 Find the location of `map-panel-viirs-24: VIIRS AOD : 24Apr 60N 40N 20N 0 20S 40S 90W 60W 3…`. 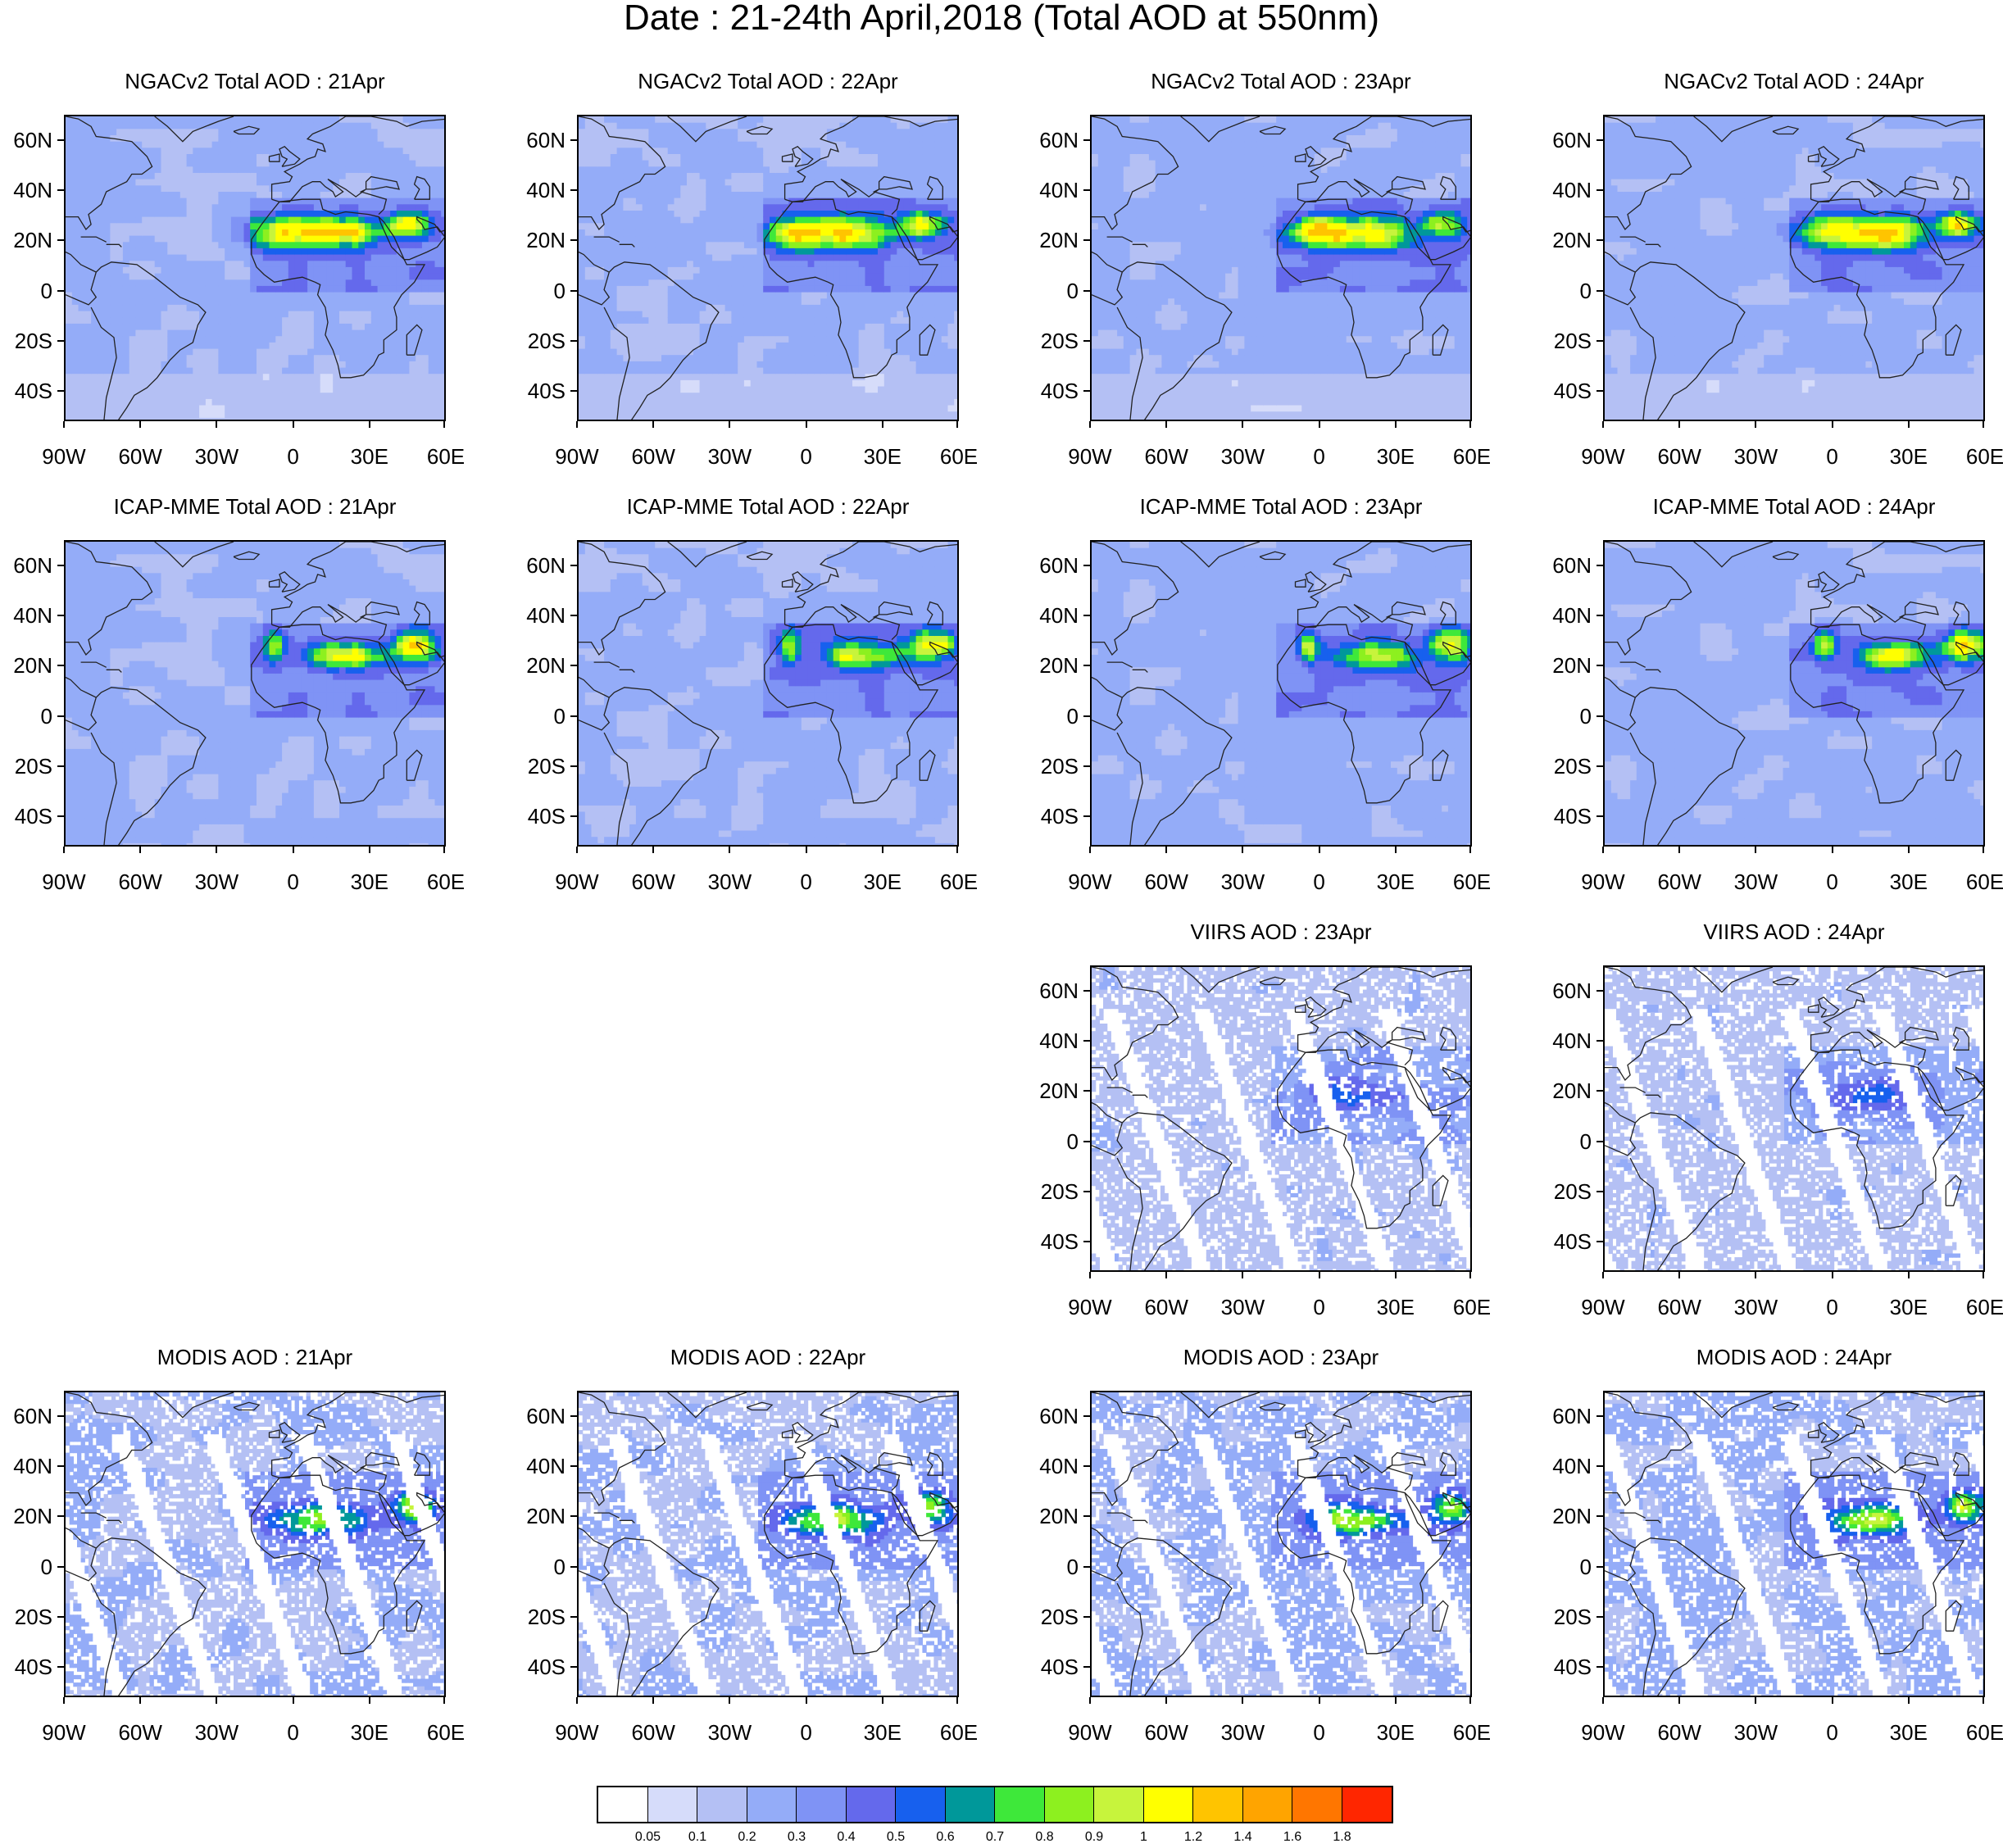

map-panel-viirs-24: VIIRS AOD : 24Apr 60N 40N 20N 0 20S 40S 90W 60W 3… is located at coordinates (1771, 1088).